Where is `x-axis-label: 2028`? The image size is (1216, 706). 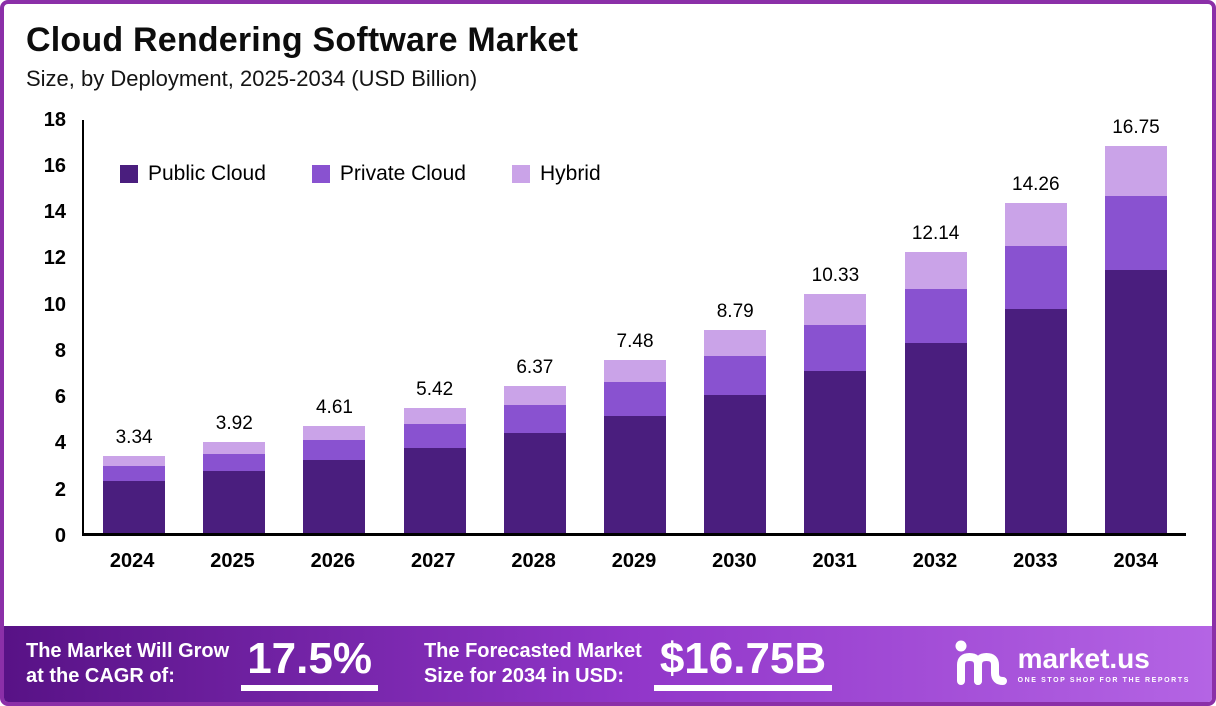 x-axis-label: 2028 is located at coordinates (533, 560).